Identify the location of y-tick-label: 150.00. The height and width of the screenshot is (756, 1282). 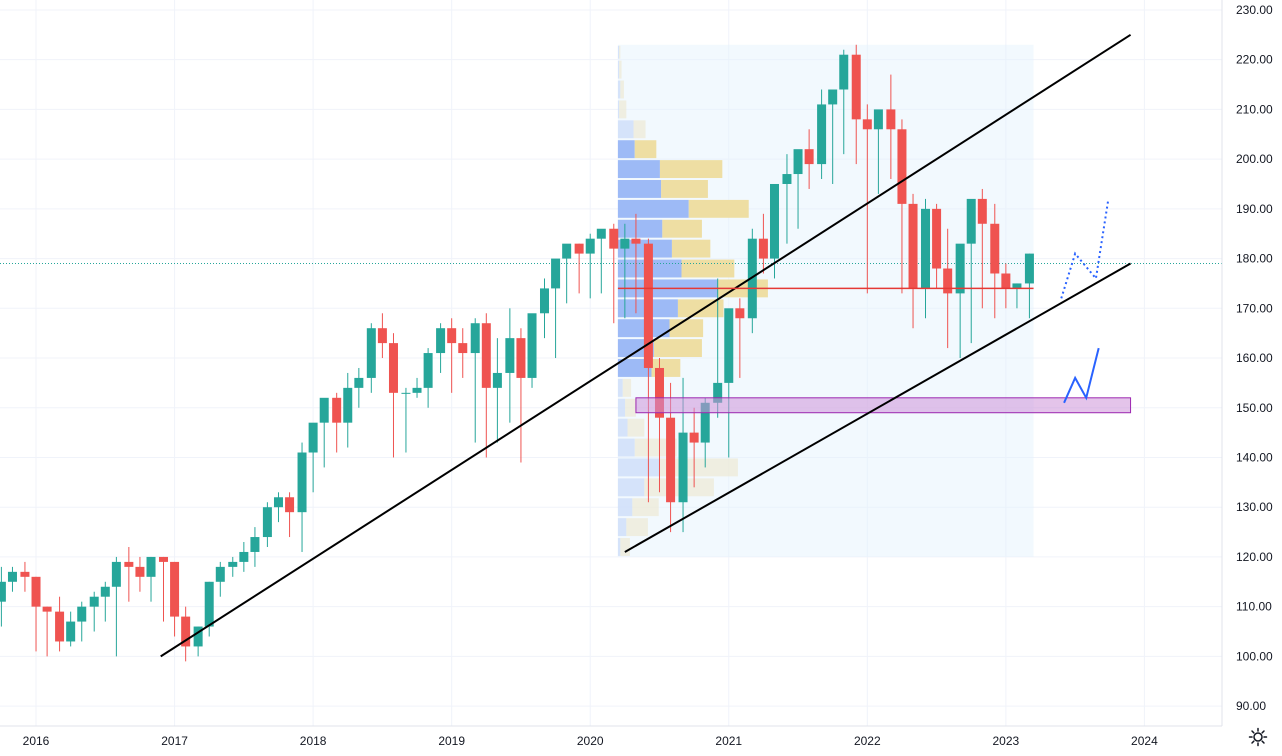
(1254, 408).